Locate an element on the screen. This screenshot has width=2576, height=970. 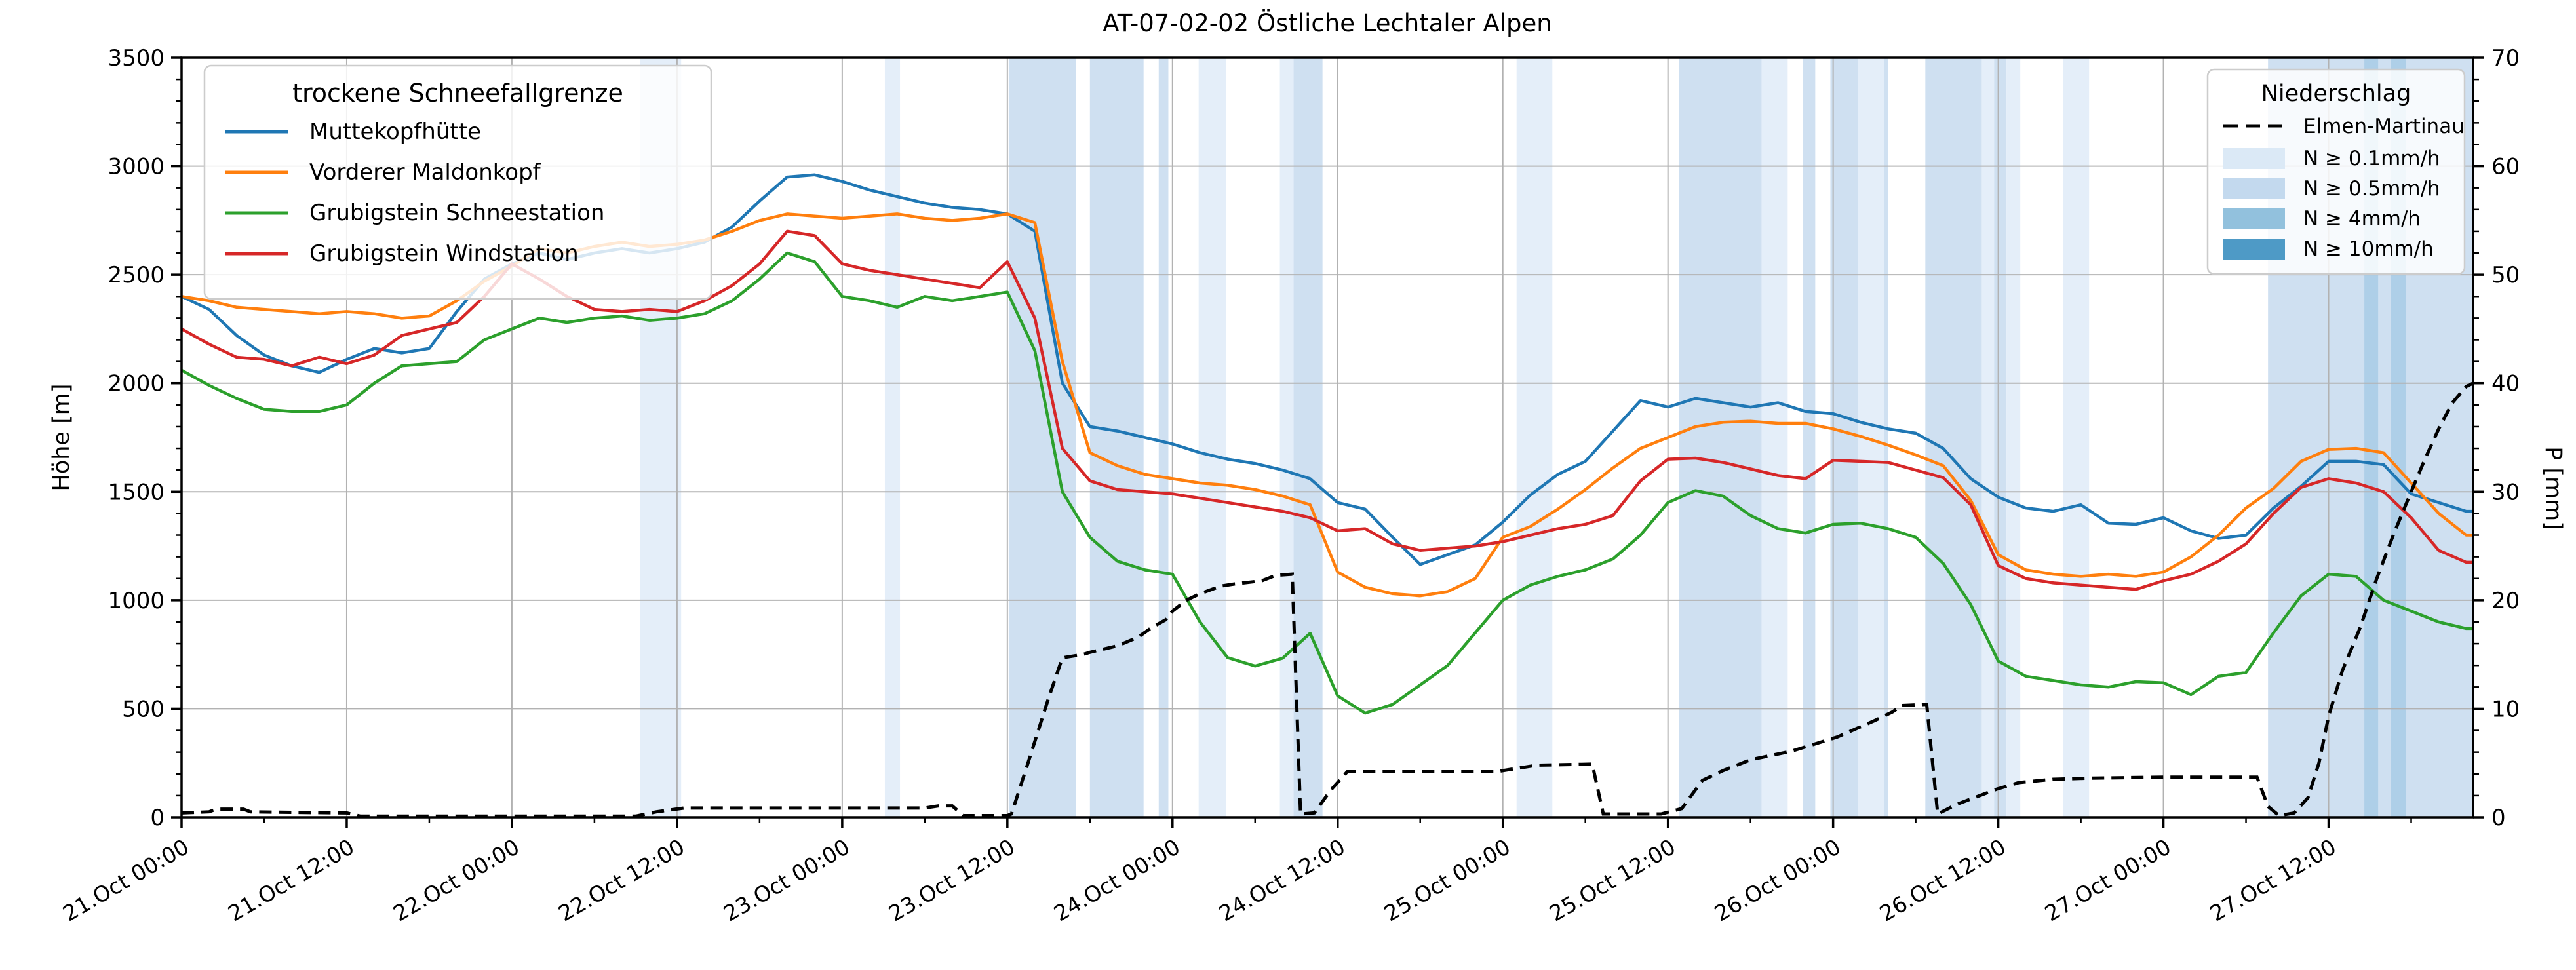
legend-snowline-item-label: Grubigstein Schneestation is located at coordinates (456, 213).